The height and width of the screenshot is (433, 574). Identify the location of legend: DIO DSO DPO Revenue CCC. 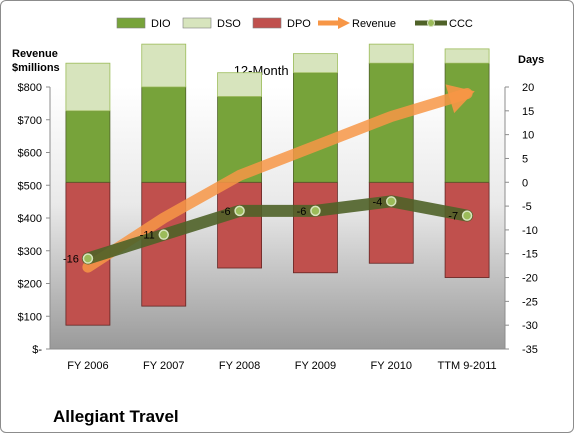
(294, 23).